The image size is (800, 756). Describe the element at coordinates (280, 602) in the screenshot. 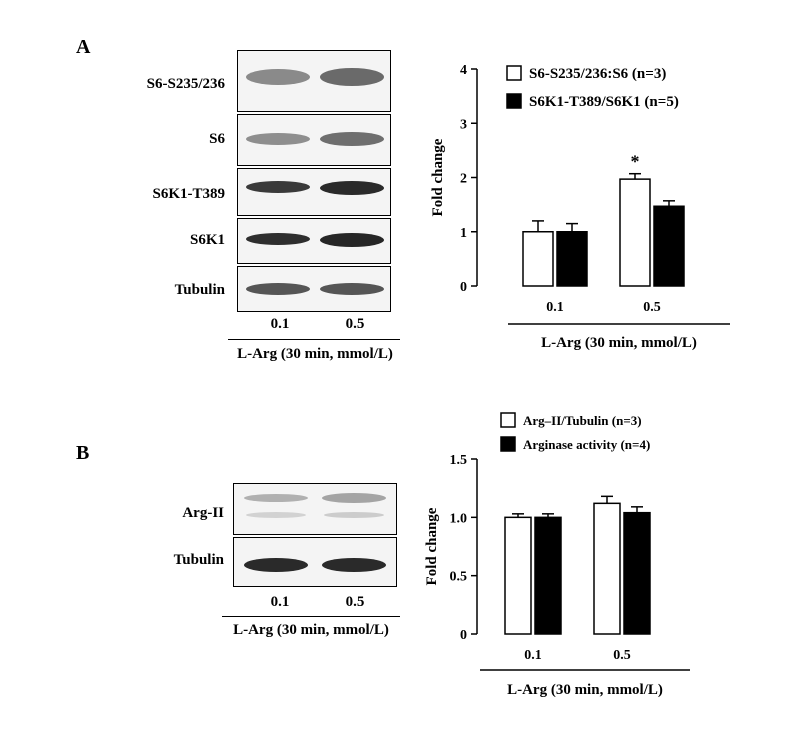

I see `blot-b-lane-label-0: 0.1` at that location.